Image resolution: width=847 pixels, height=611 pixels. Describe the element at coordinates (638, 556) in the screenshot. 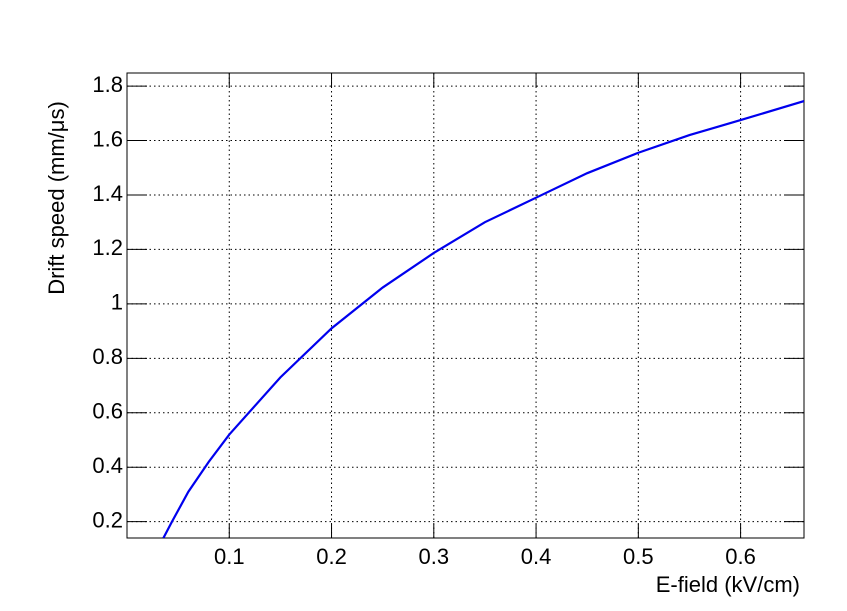

I see `x-tick-label: 0.5` at that location.